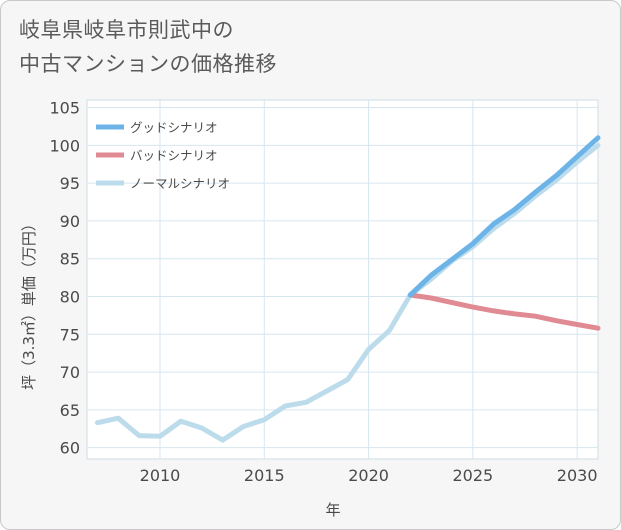 The height and width of the screenshot is (530, 621). I want to click on x-axis-ticks: 2010 2015 2020 2025 2030, so click(369, 475).